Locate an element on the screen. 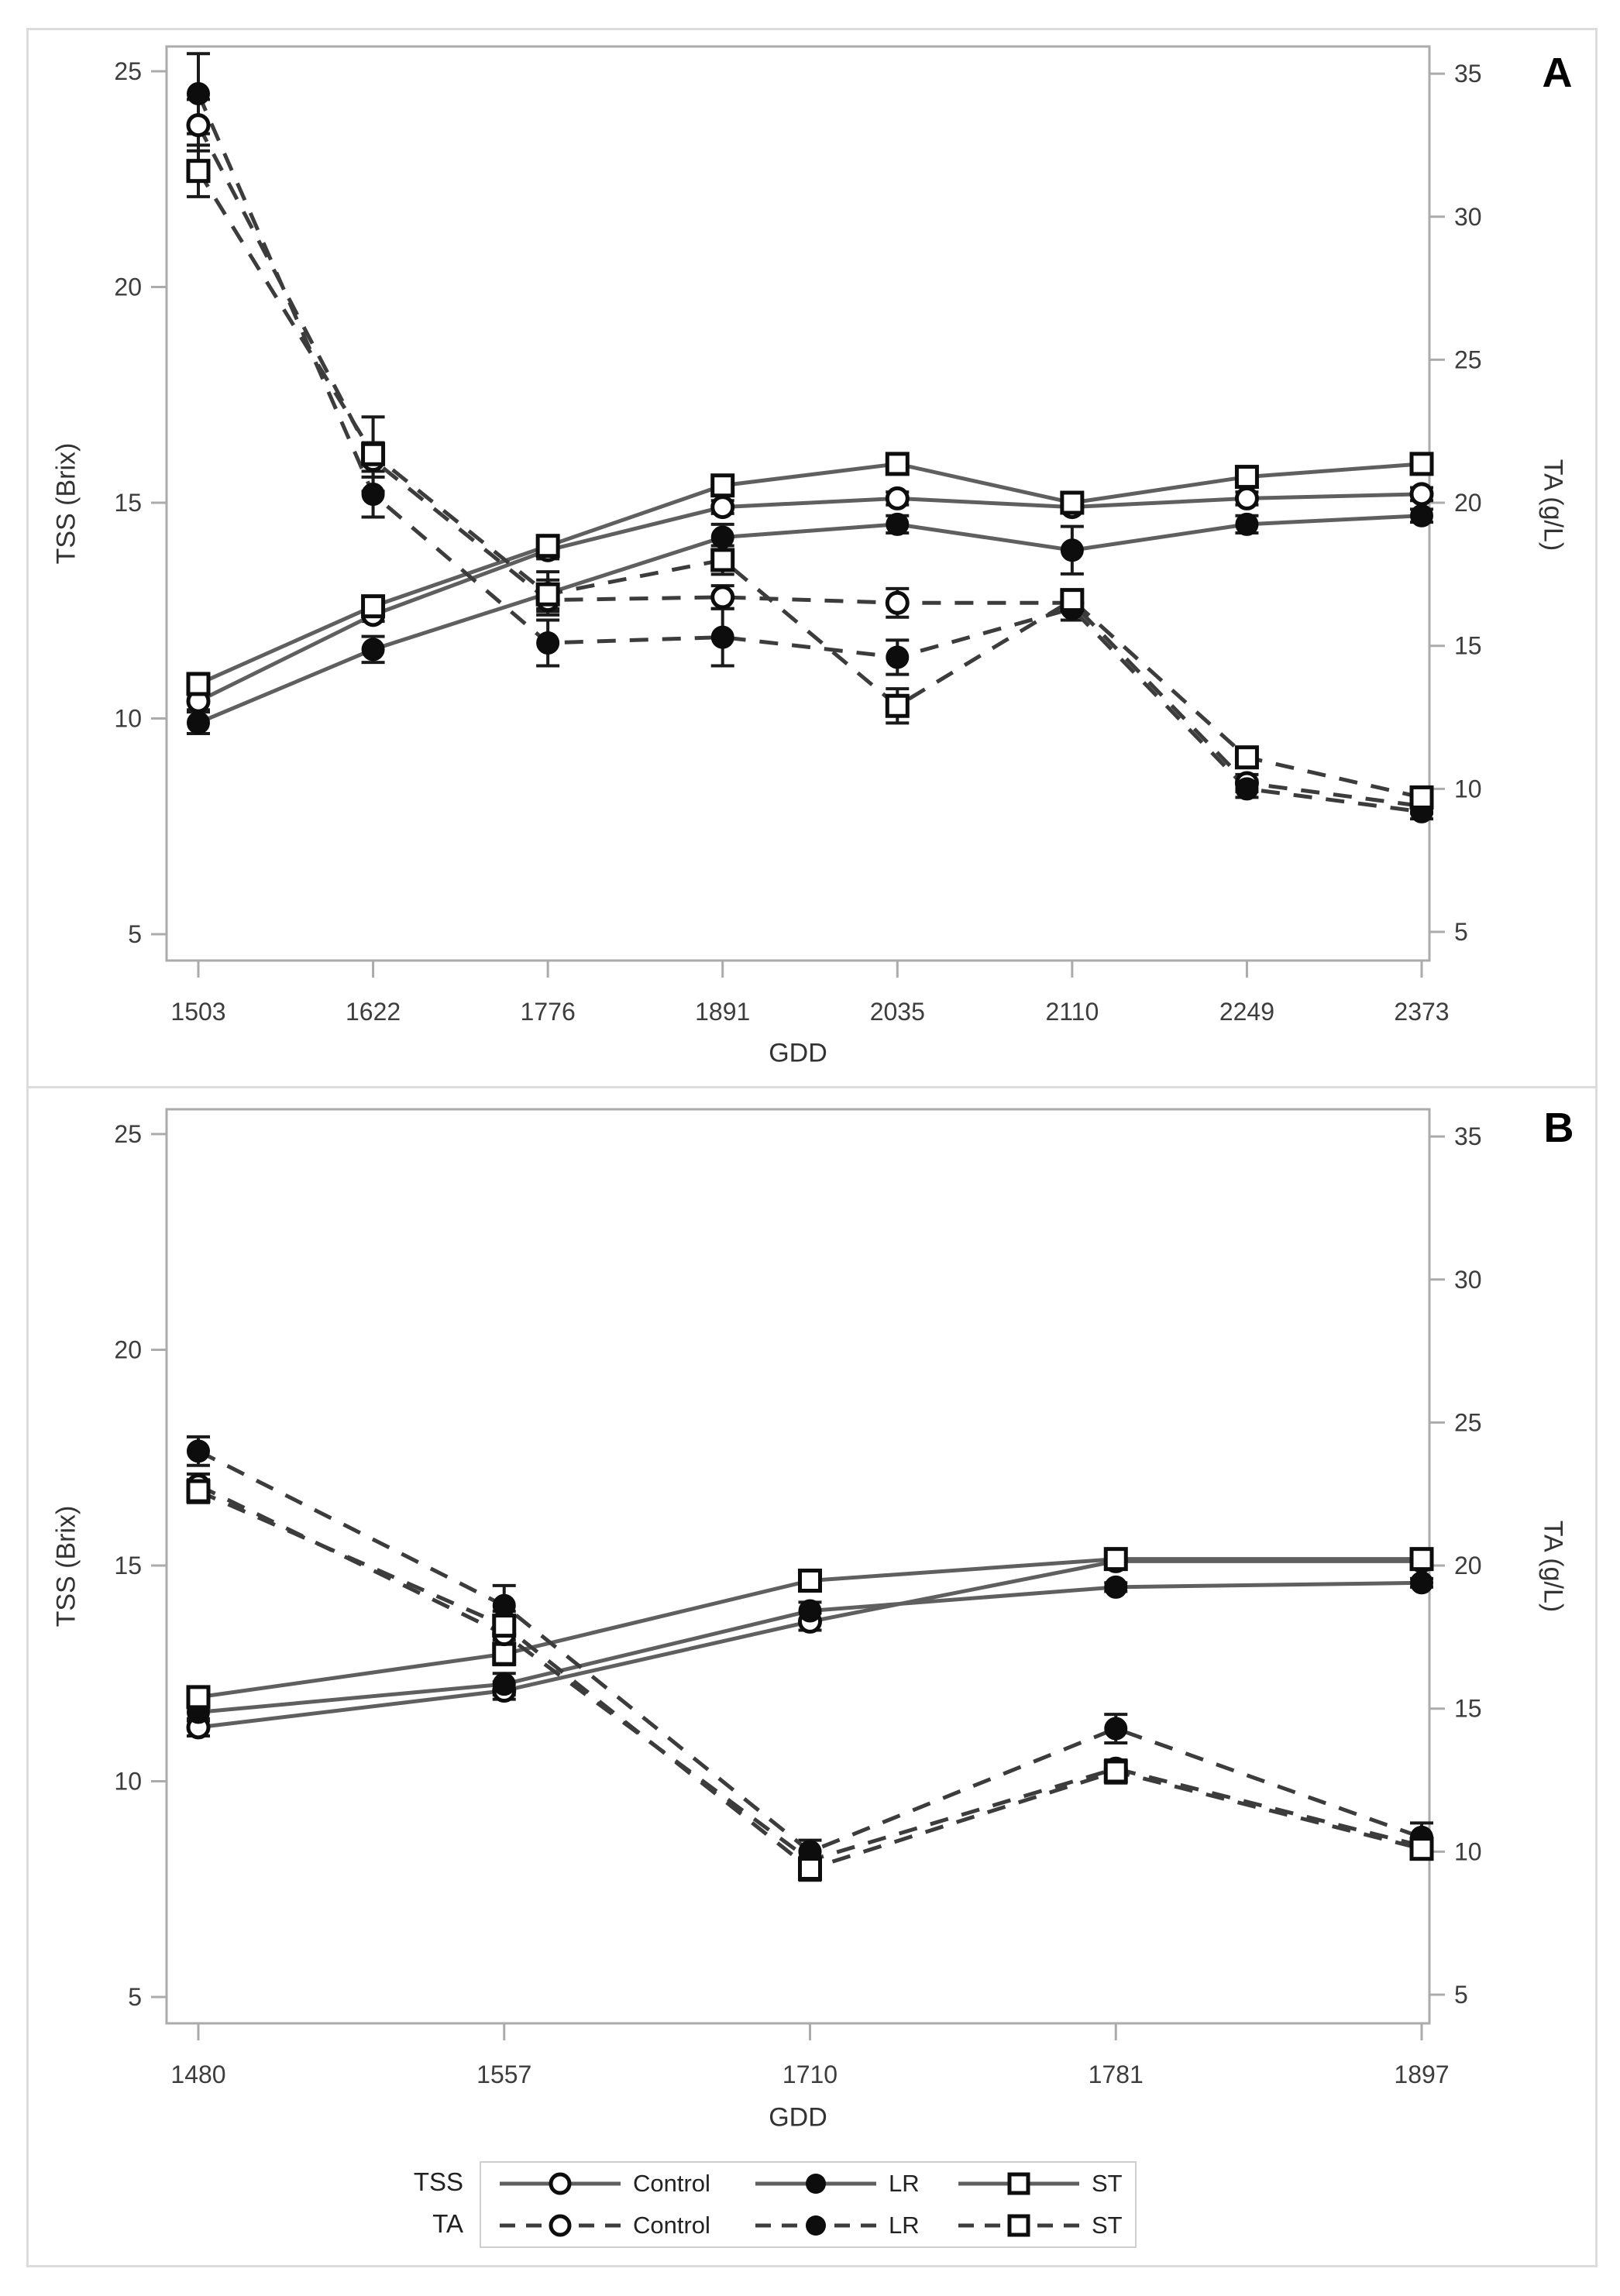  dashed-line-filled-circle-swatch-icon is located at coordinates (815, 2225).